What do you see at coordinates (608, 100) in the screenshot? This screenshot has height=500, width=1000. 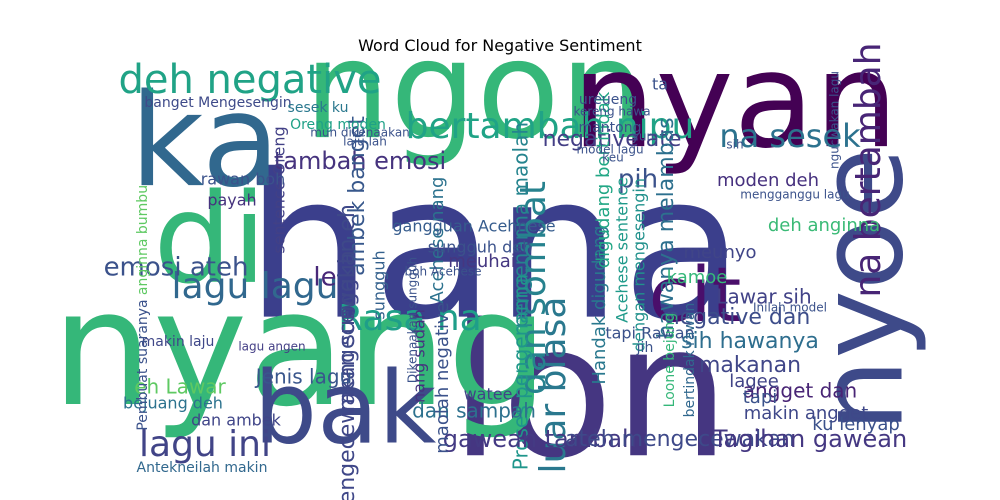 I see `word-cloud-word: ureueng` at bounding box center [608, 100].